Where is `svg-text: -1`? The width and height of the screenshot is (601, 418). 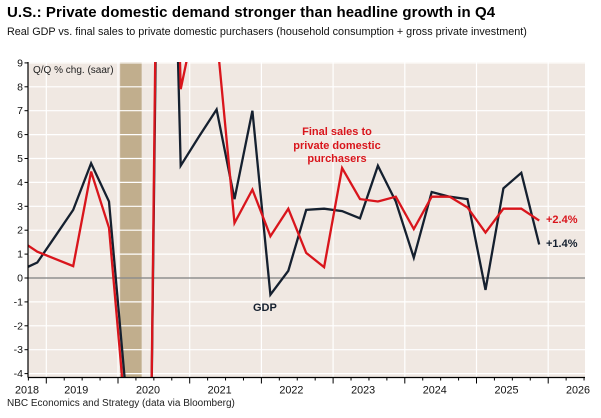
svg-text: -1 is located at coordinates (18, 302).